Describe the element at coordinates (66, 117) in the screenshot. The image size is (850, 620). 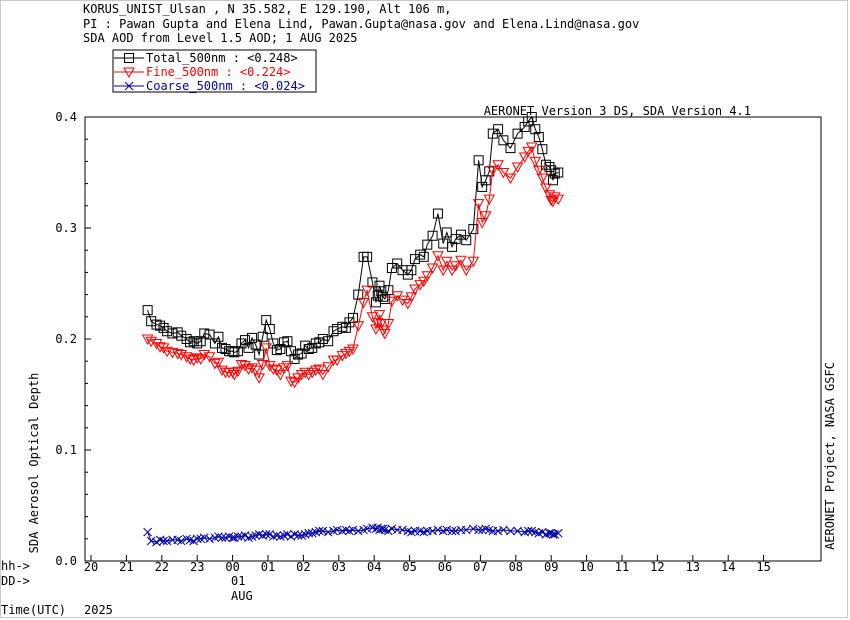
I see `y-tick-label: 0.4` at that location.